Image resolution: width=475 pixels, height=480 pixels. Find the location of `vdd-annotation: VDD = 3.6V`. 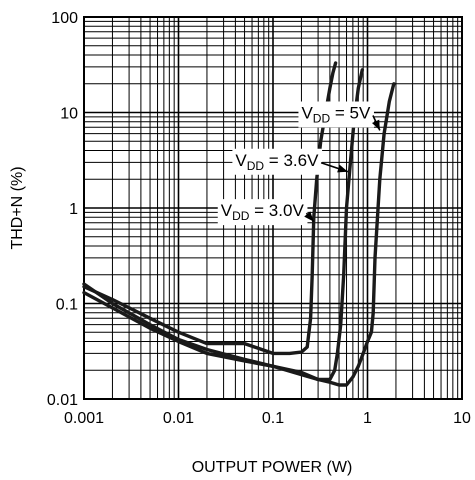

vdd-annotation: VDD = 3.6V is located at coordinates (290, 161).